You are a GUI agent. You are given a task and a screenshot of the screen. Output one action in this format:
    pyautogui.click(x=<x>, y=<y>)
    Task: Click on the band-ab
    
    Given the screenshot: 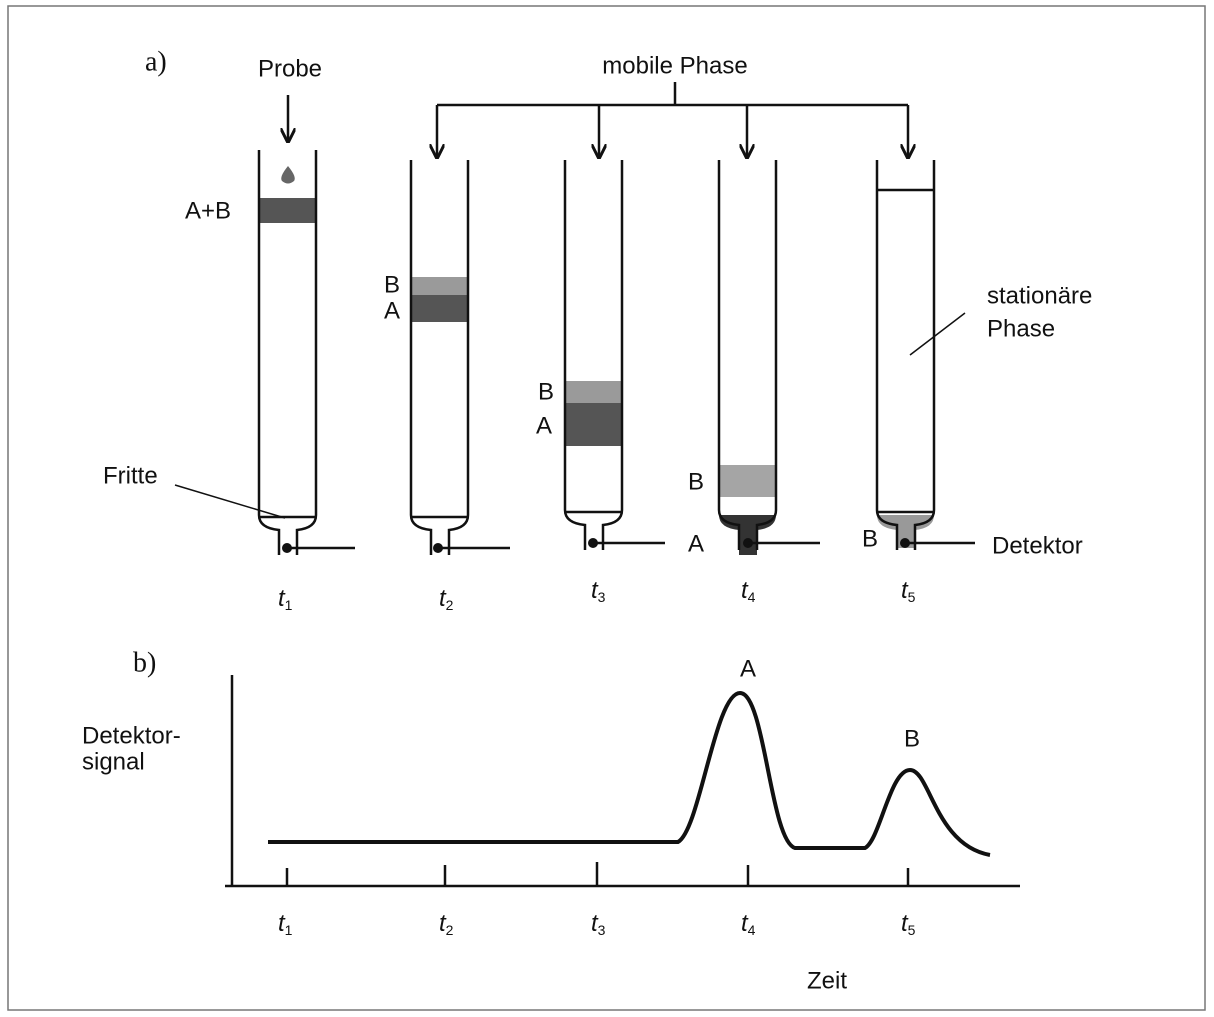 What is the action you would take?
    pyautogui.click(x=287, y=210)
    